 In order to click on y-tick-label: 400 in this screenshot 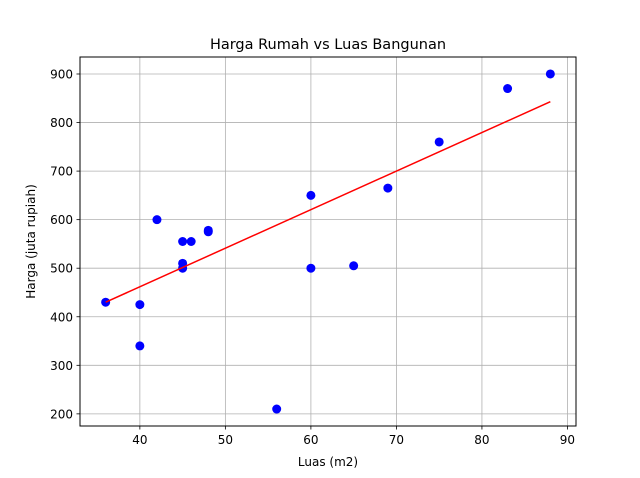, I will do `click(61, 317)`.